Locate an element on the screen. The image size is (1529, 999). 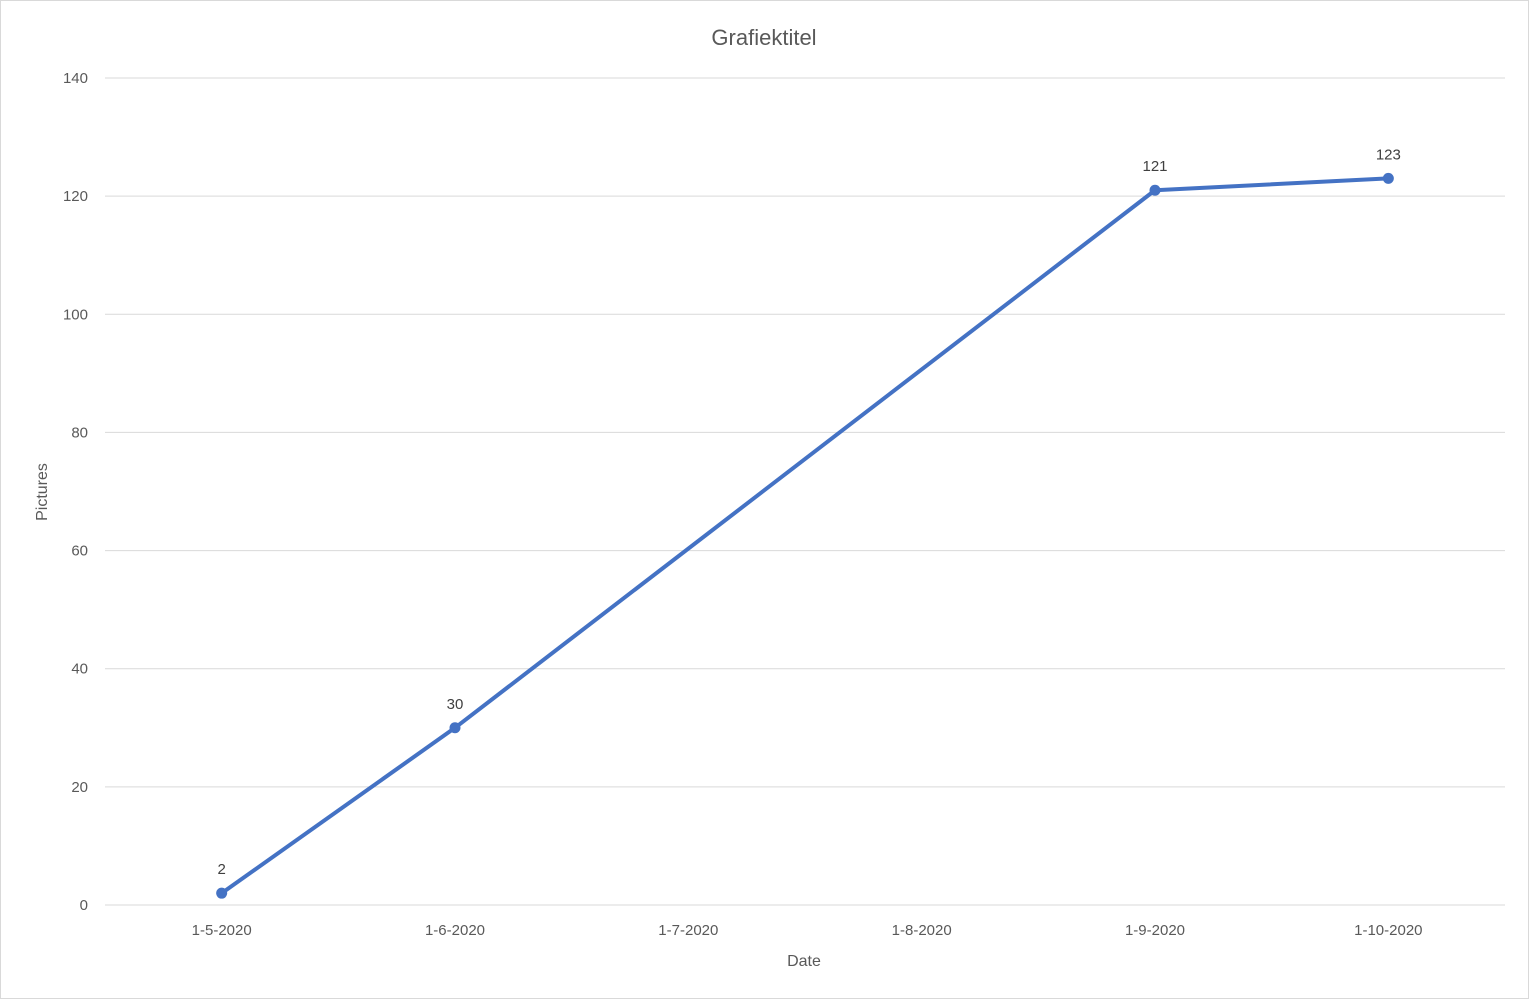
y-tick-label: 20 is located at coordinates (79, 787).